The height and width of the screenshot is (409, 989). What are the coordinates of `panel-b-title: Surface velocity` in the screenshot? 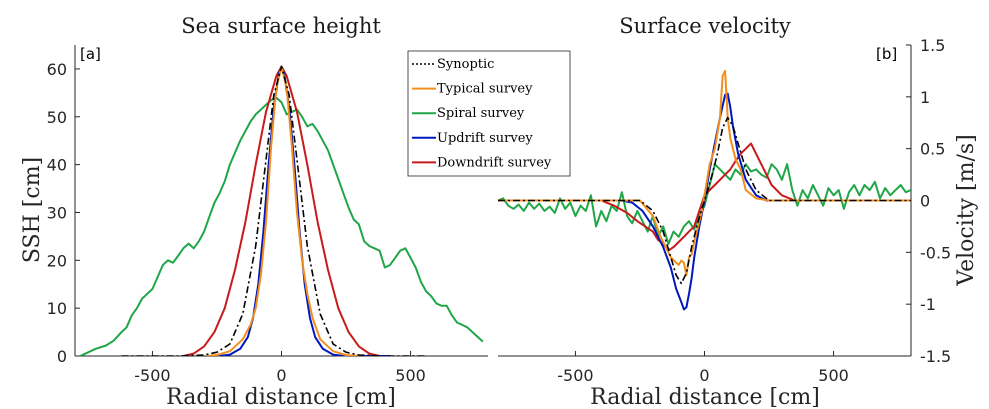 It's located at (705, 26).